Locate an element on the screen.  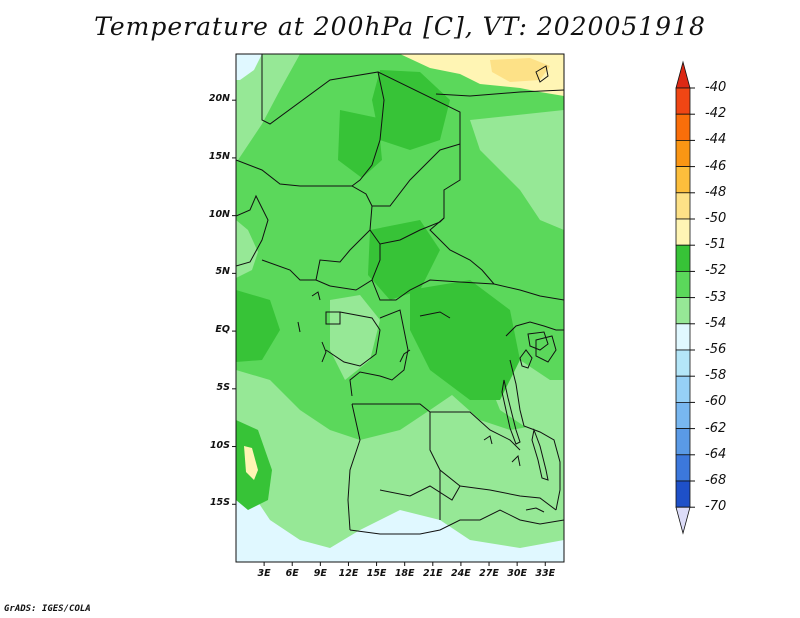
lon-tick-label: 30E is located at coordinates (517, 573).